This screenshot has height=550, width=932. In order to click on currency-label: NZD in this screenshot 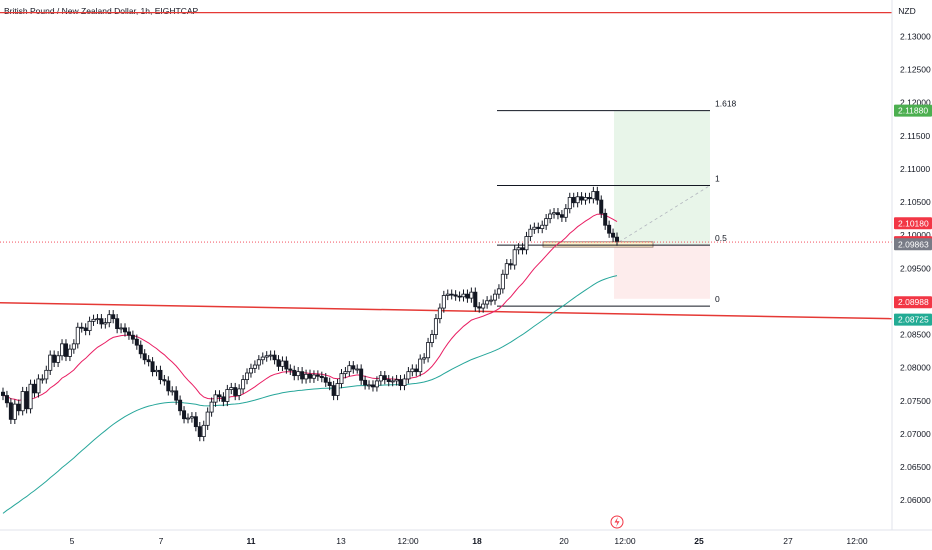, I will do `click(906, 11)`.